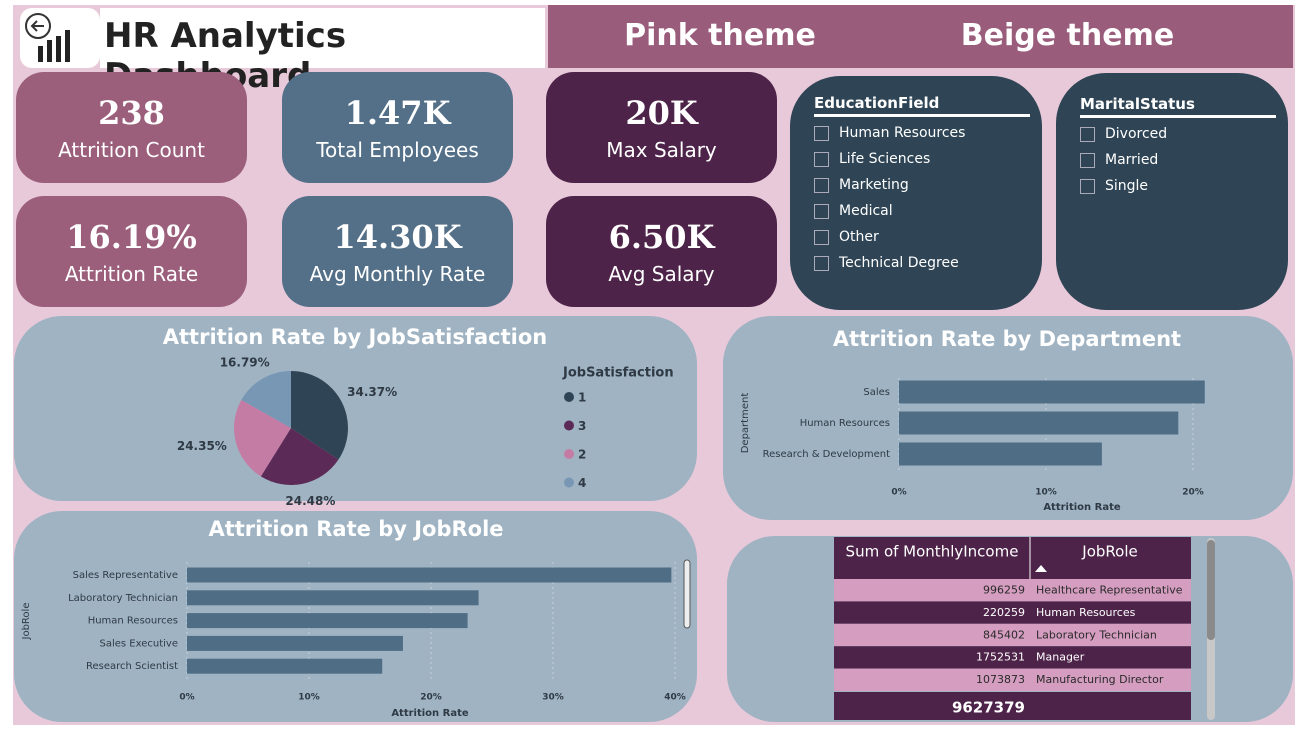 This screenshot has height=735, width=1312. What do you see at coordinates (1041, 568) in the screenshot?
I see `sort-icon` at bounding box center [1041, 568].